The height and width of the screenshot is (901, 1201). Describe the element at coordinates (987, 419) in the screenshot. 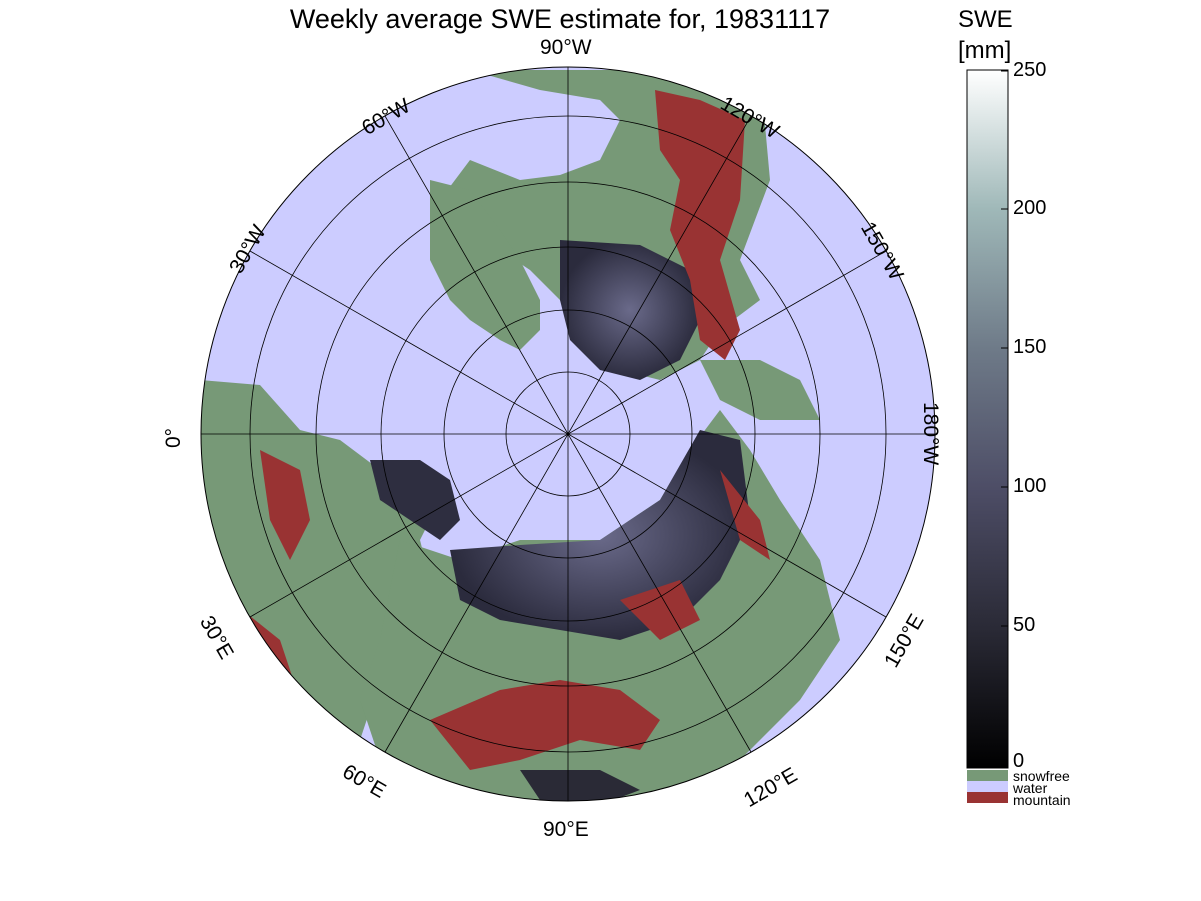

I see `swe-colorbar` at that location.